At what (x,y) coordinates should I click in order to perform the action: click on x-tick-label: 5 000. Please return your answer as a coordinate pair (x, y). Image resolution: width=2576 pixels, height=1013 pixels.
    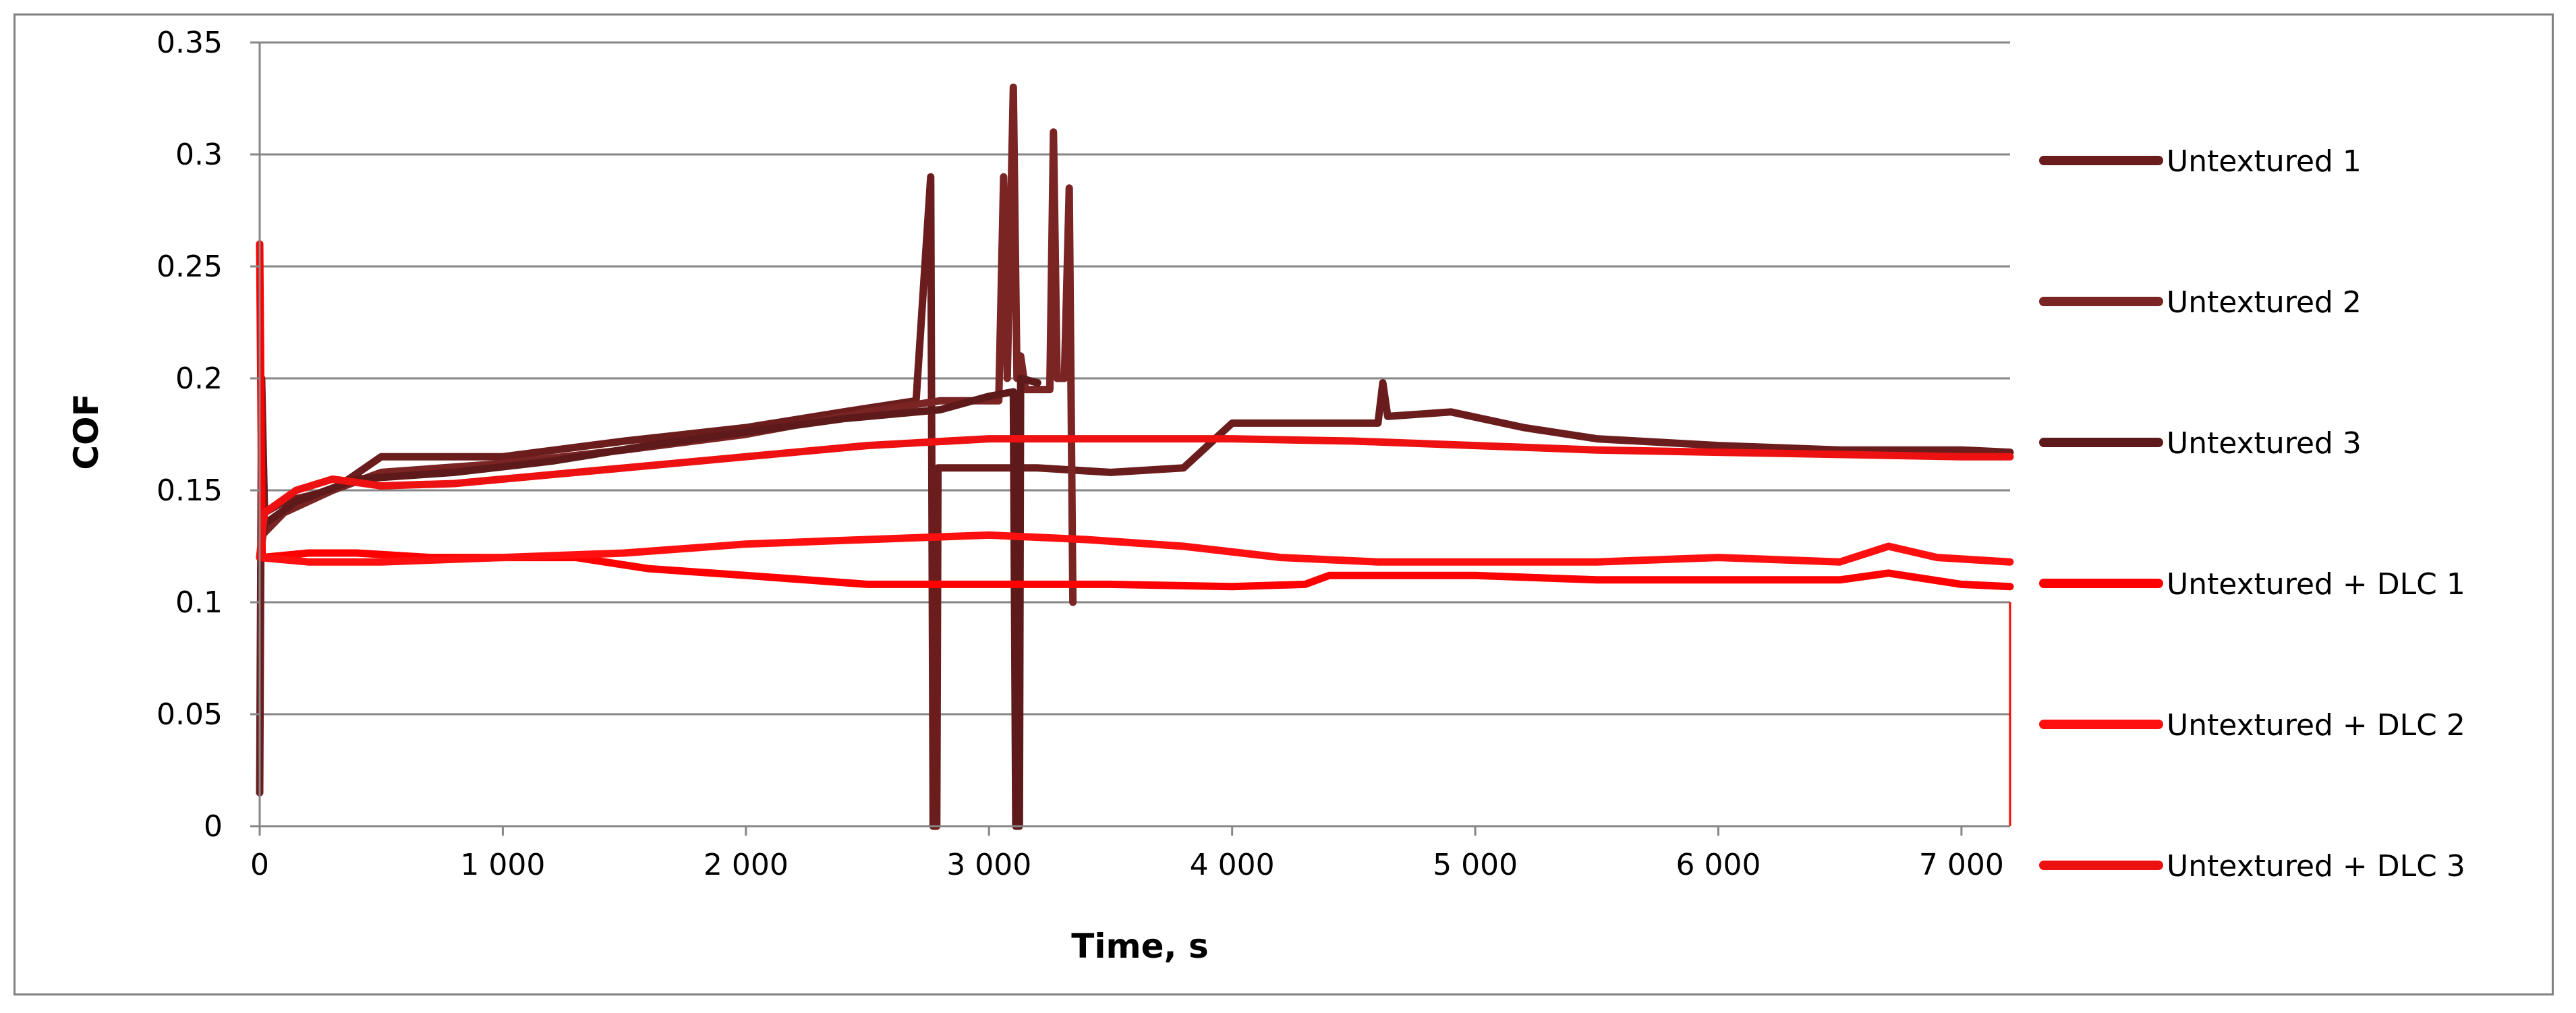
    Looking at the image, I should click on (1475, 865).